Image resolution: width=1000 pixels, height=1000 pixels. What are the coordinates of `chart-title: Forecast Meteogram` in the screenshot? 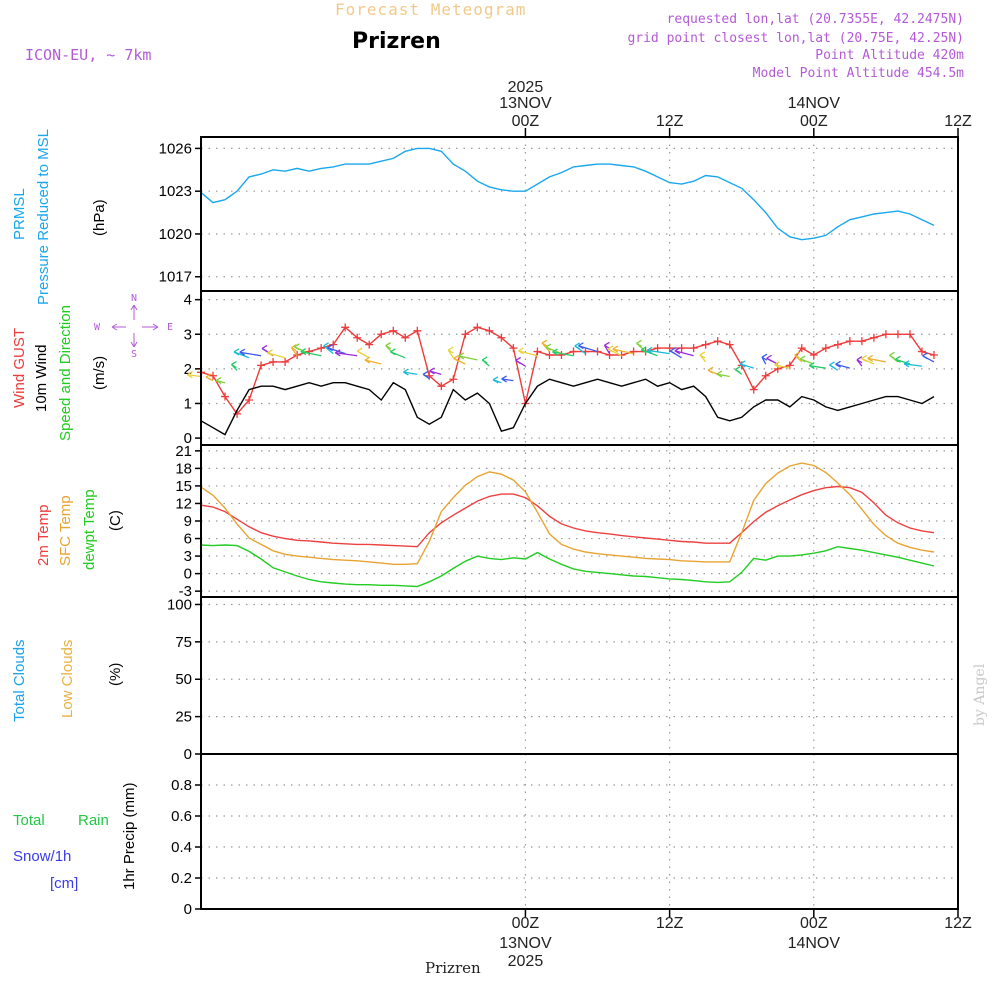 It's located at (430, 9).